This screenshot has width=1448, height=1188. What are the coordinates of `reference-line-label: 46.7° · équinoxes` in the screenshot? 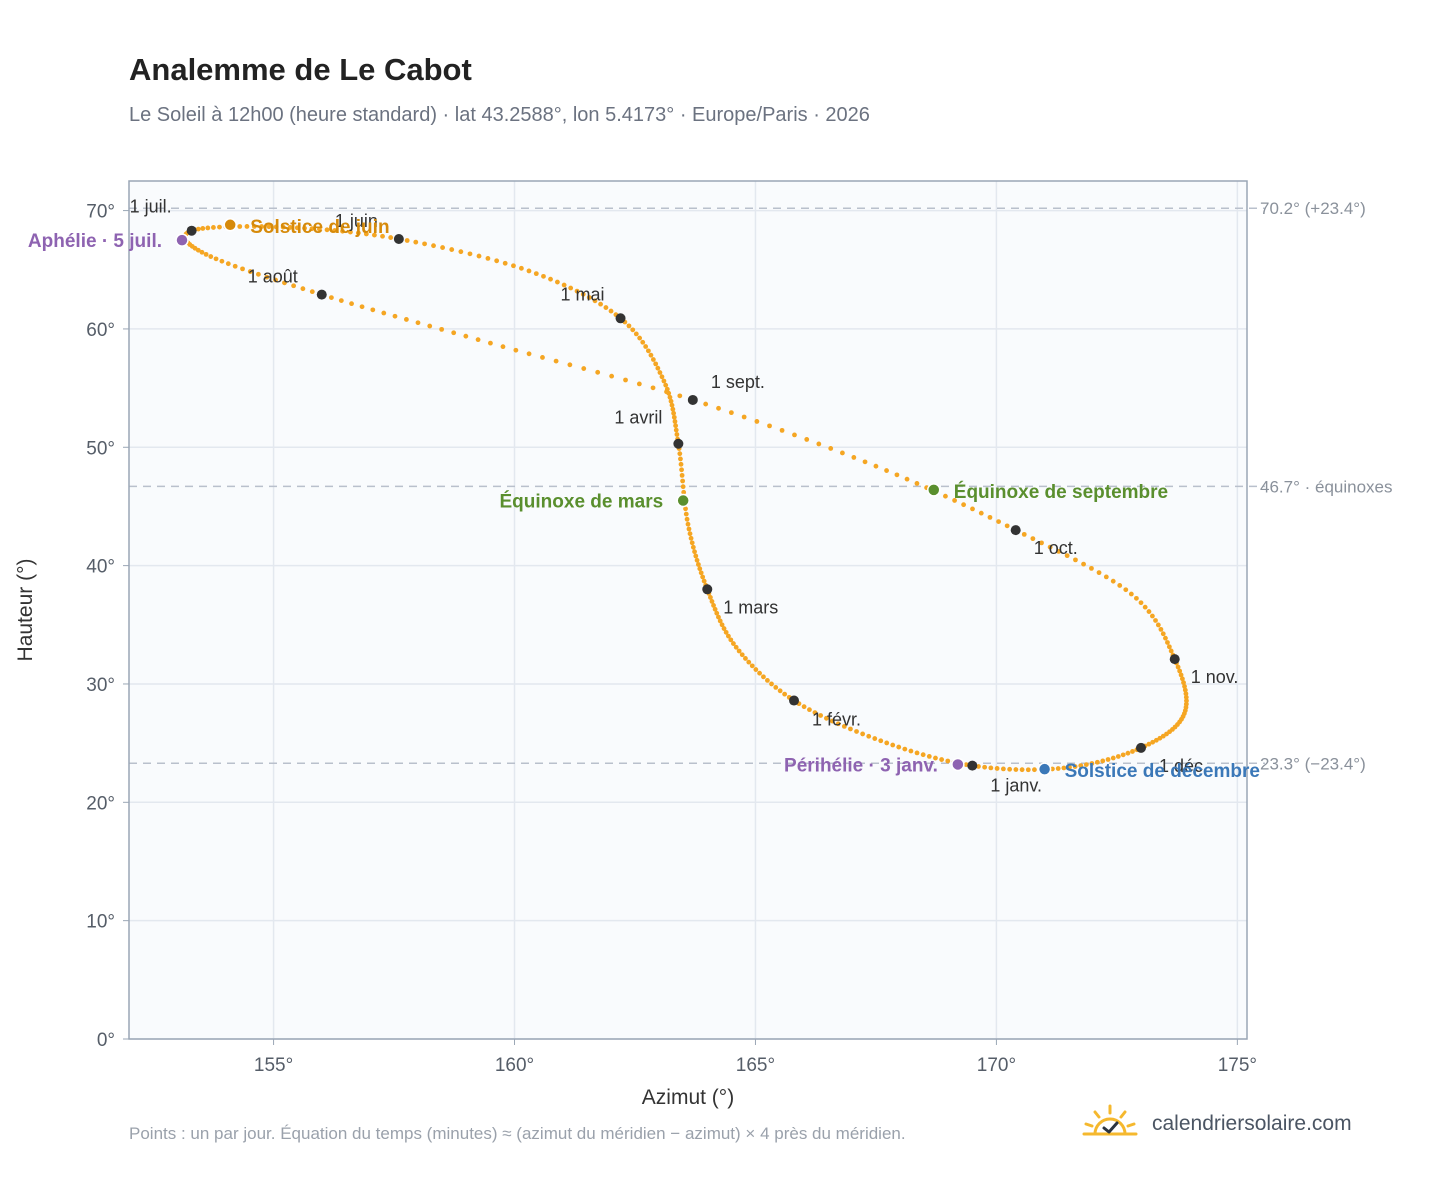 It's located at (1326, 486).